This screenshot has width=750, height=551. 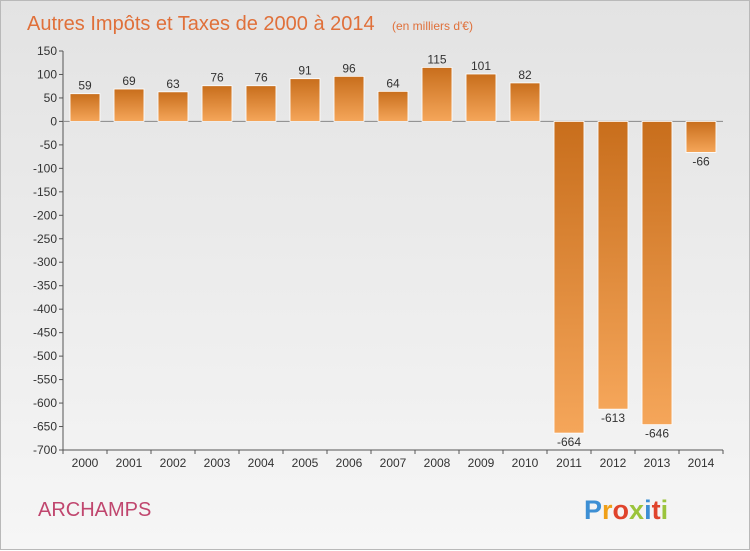 What do you see at coordinates (85, 463) in the screenshot?
I see `x-tick-label: 2000` at bounding box center [85, 463].